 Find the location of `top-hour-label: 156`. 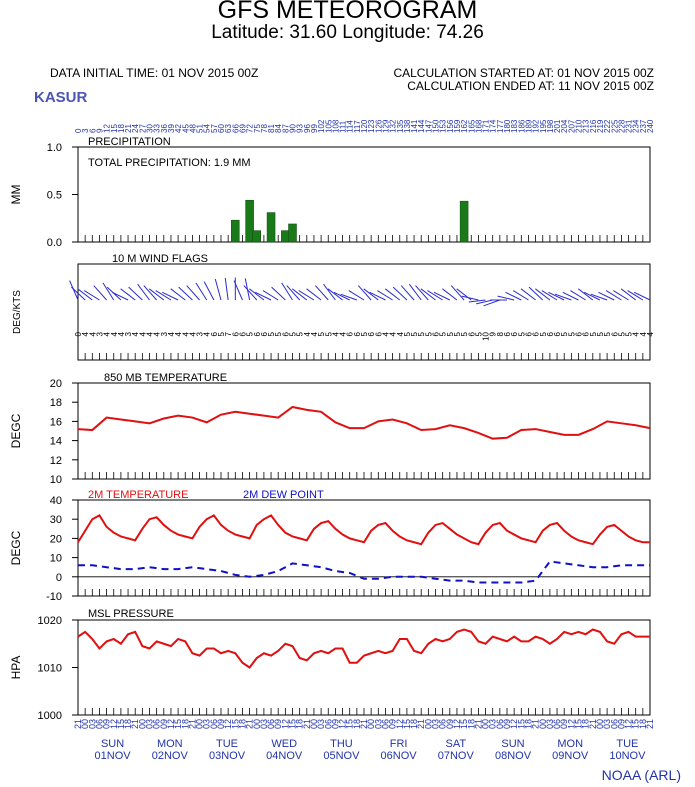

top-hour-label: 156 is located at coordinates (450, 126).